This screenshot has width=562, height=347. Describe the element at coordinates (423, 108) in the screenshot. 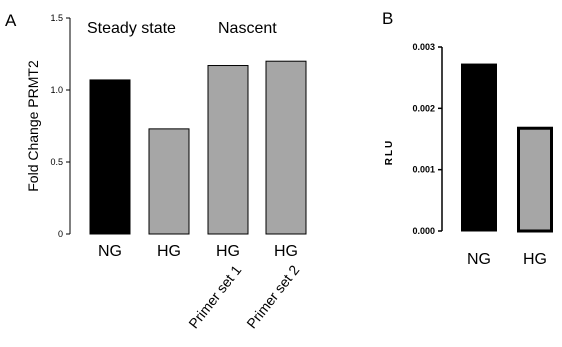

I see `panel-b-y-tick-label: 0.002` at that location.